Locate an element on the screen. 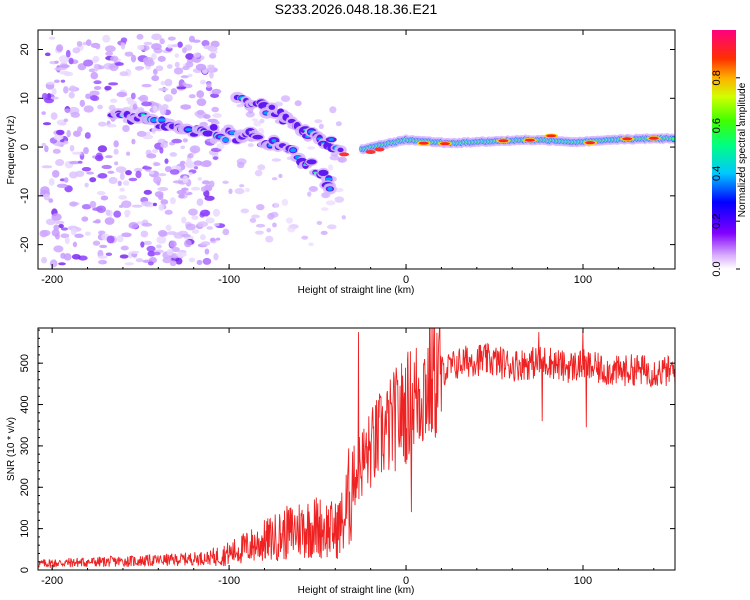 This screenshot has width=750, height=600. top-y-tick-label: 10 is located at coordinates (25, 98).